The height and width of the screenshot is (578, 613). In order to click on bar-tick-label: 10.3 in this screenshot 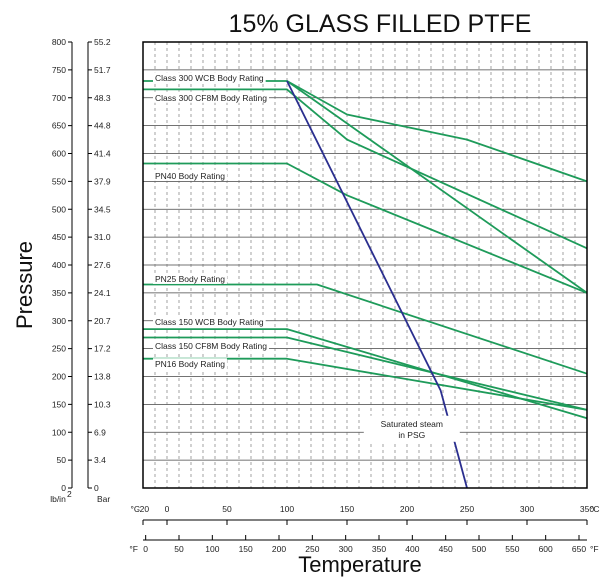, I will do `click(102, 404)`.